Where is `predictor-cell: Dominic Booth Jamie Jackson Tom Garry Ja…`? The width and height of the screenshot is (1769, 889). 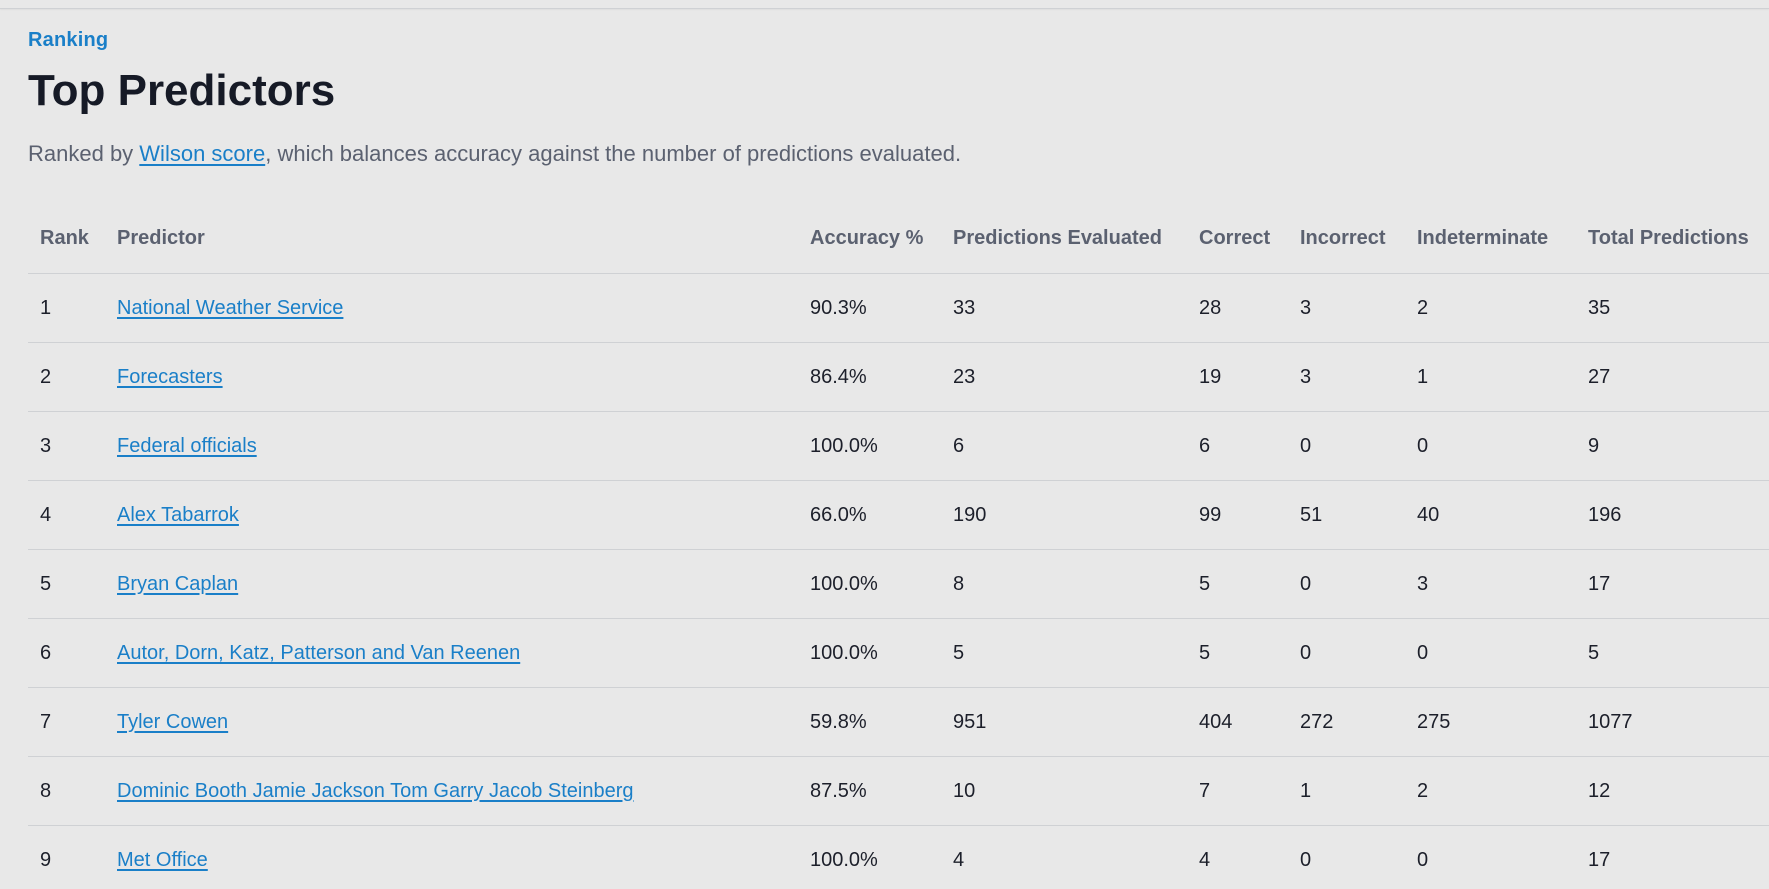 predictor-cell: Dominic Booth Jamie Jackson Tom Garry Ja… is located at coordinates (451, 791).